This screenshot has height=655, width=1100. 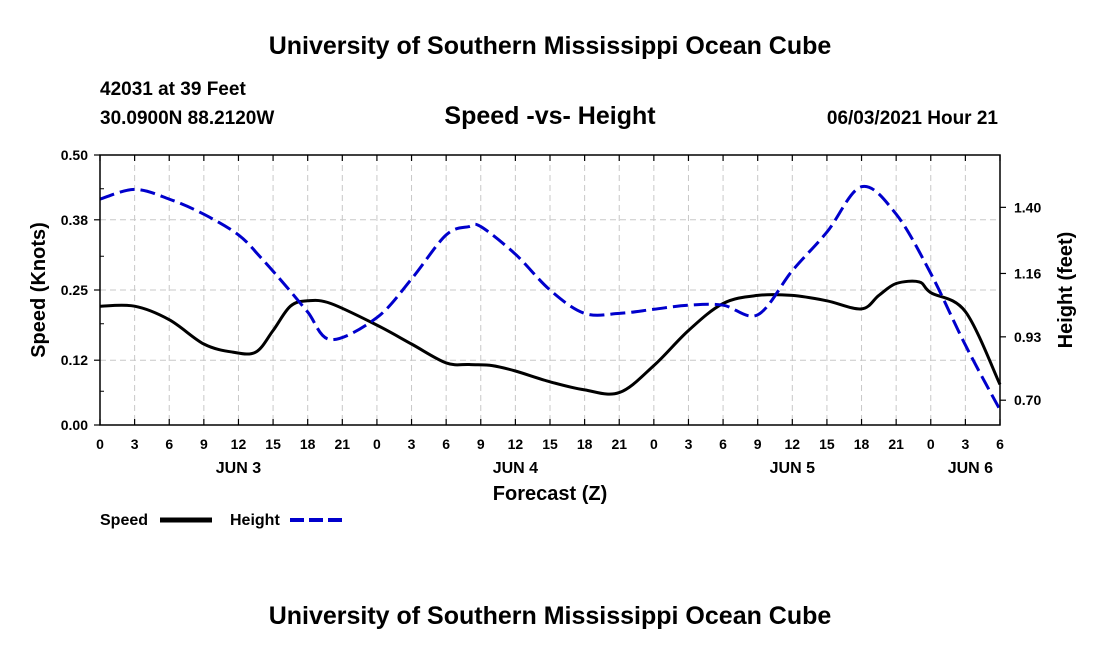 What do you see at coordinates (124, 520) in the screenshot?
I see `legend-speed-label: Speed` at bounding box center [124, 520].